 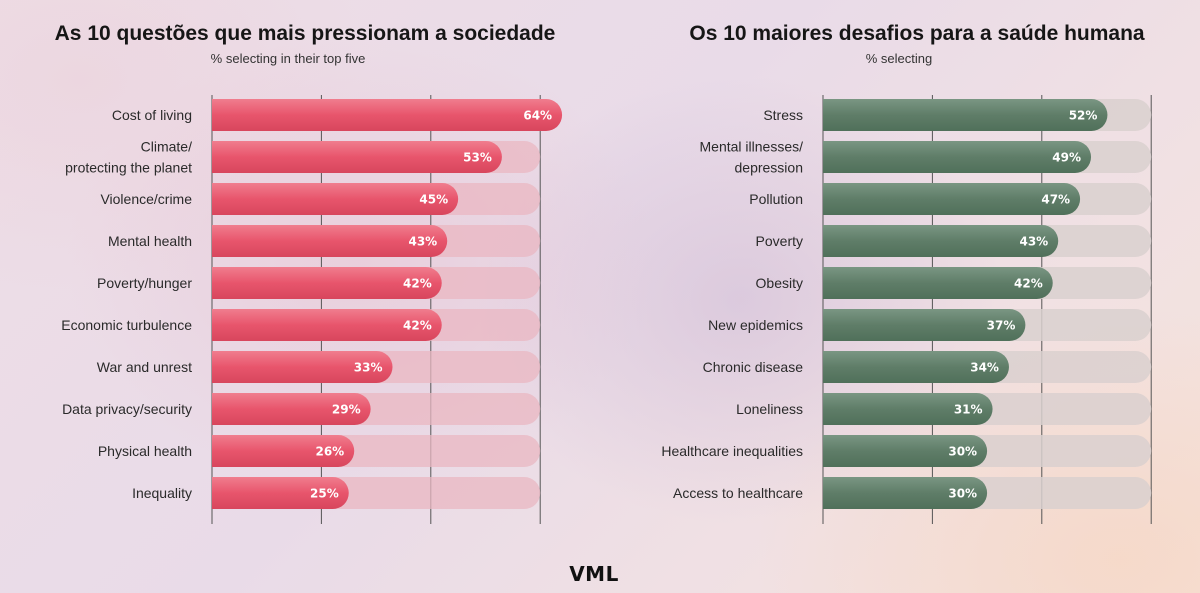 I want to click on right-category-label: Obesity, so click(x=779, y=283).